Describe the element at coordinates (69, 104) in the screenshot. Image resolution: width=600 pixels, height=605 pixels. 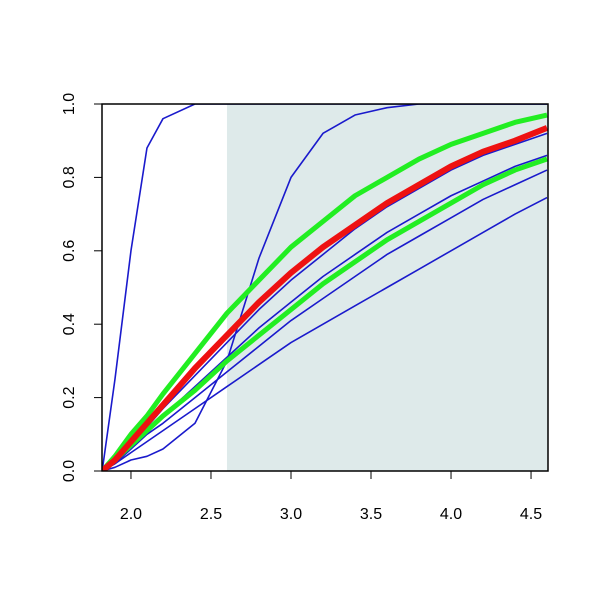
I see `y-tick-label: 1.0` at that location.